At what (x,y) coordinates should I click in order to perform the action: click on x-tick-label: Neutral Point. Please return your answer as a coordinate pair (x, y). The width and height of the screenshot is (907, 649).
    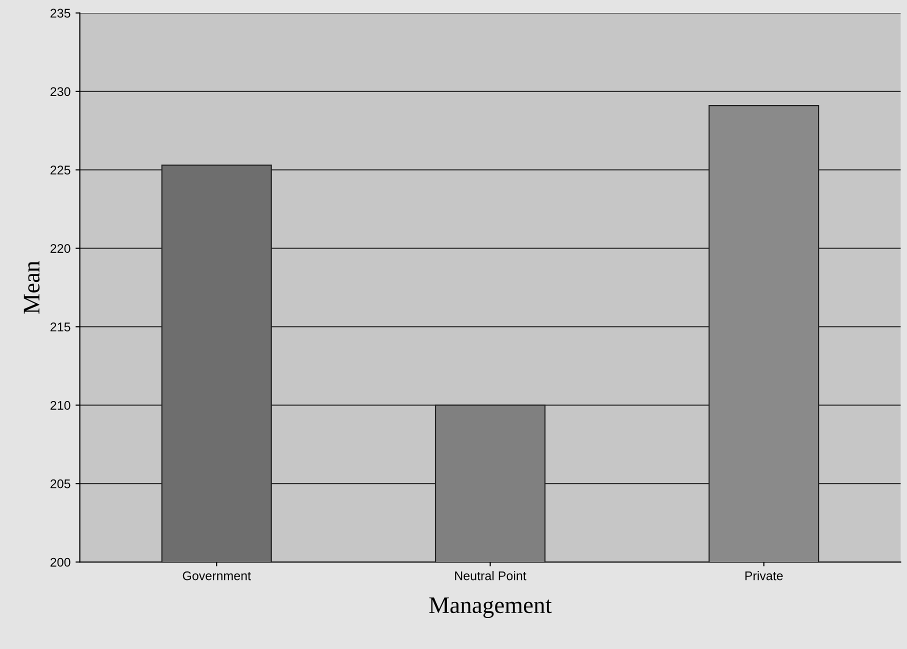
    Looking at the image, I should click on (490, 575).